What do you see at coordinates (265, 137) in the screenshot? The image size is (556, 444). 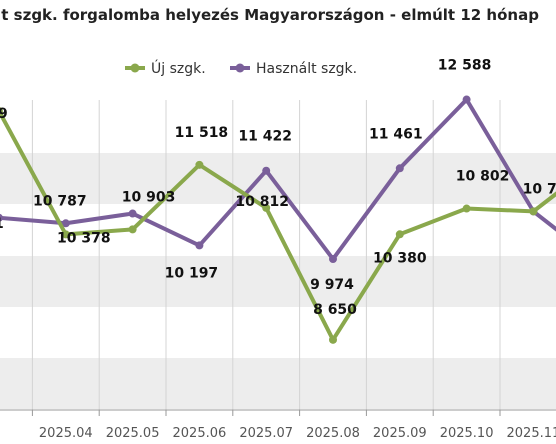 I see `data-label: 11 422` at bounding box center [265, 137].